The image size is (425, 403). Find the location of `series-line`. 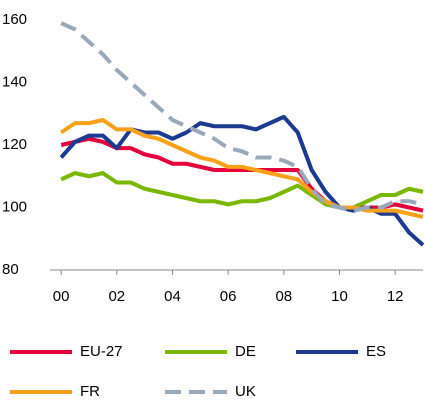

series-line is located at coordinates (242, 190).